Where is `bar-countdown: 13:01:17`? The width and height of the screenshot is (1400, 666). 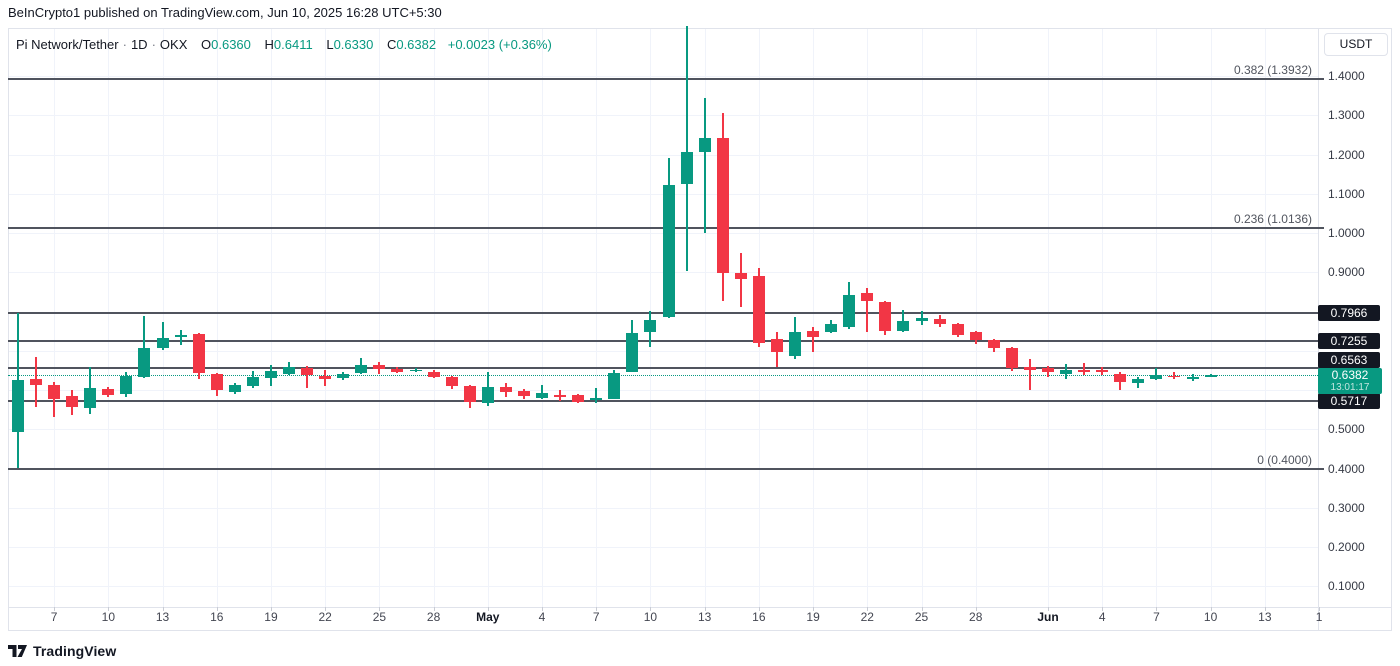 bar-countdown: 13:01:17 is located at coordinates (1350, 387).